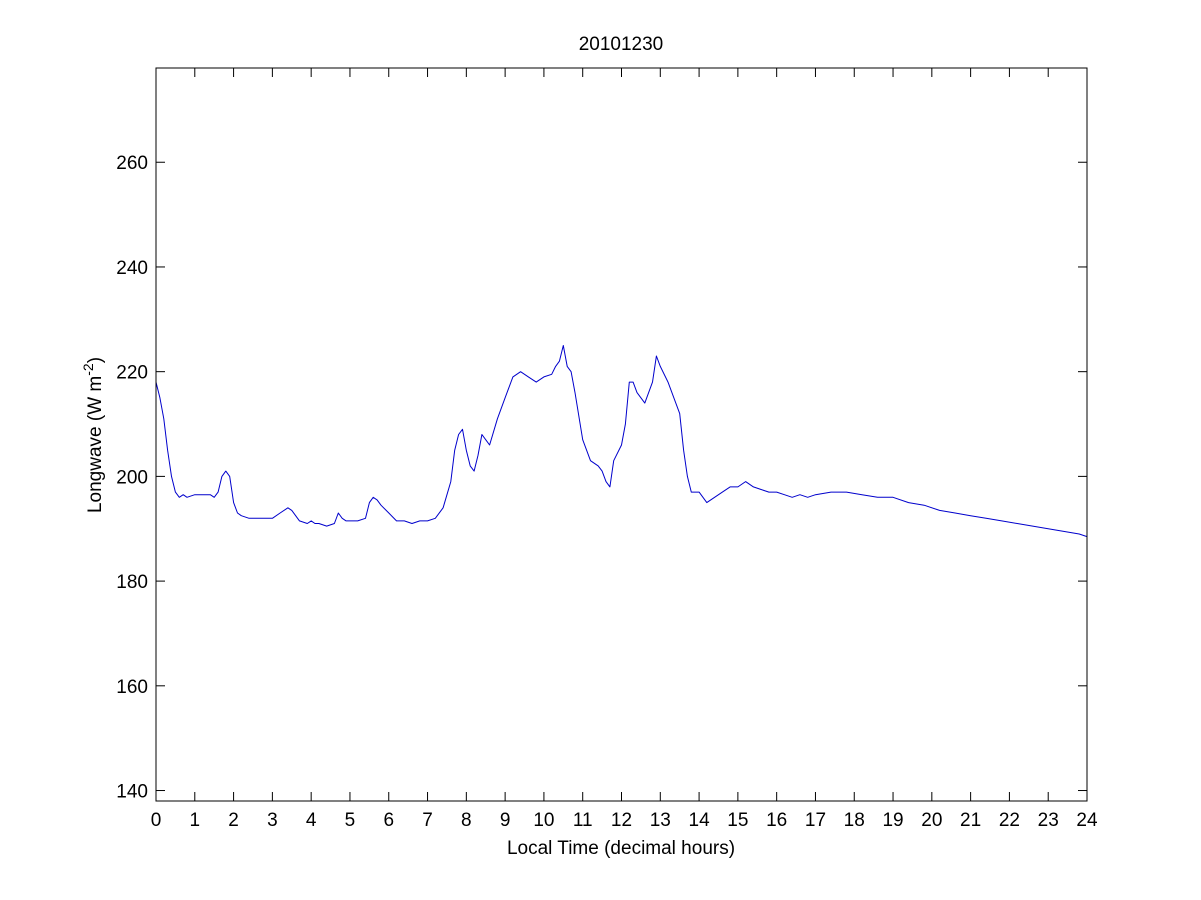 The width and height of the screenshot is (1201, 900). Describe the element at coordinates (132, 268) in the screenshot. I see `y-tick-label: 240` at that location.